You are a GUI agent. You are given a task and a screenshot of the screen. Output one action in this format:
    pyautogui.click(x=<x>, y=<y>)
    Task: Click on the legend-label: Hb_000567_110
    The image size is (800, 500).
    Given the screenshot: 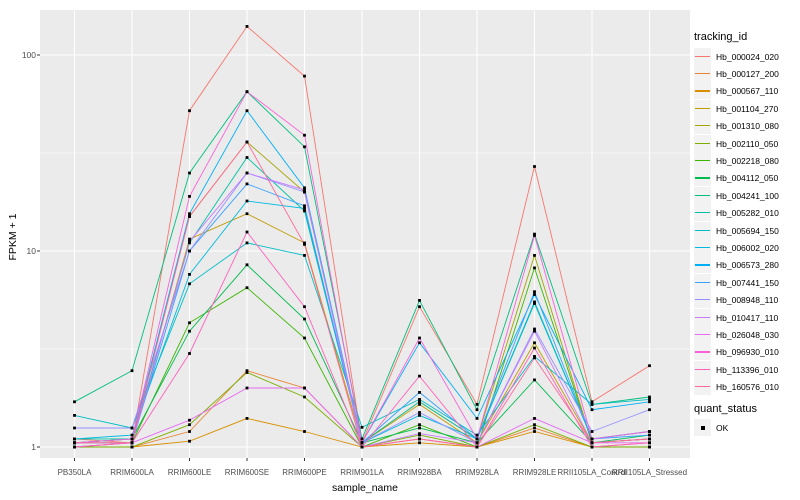 What is the action you would take?
    pyautogui.click(x=747, y=91)
    